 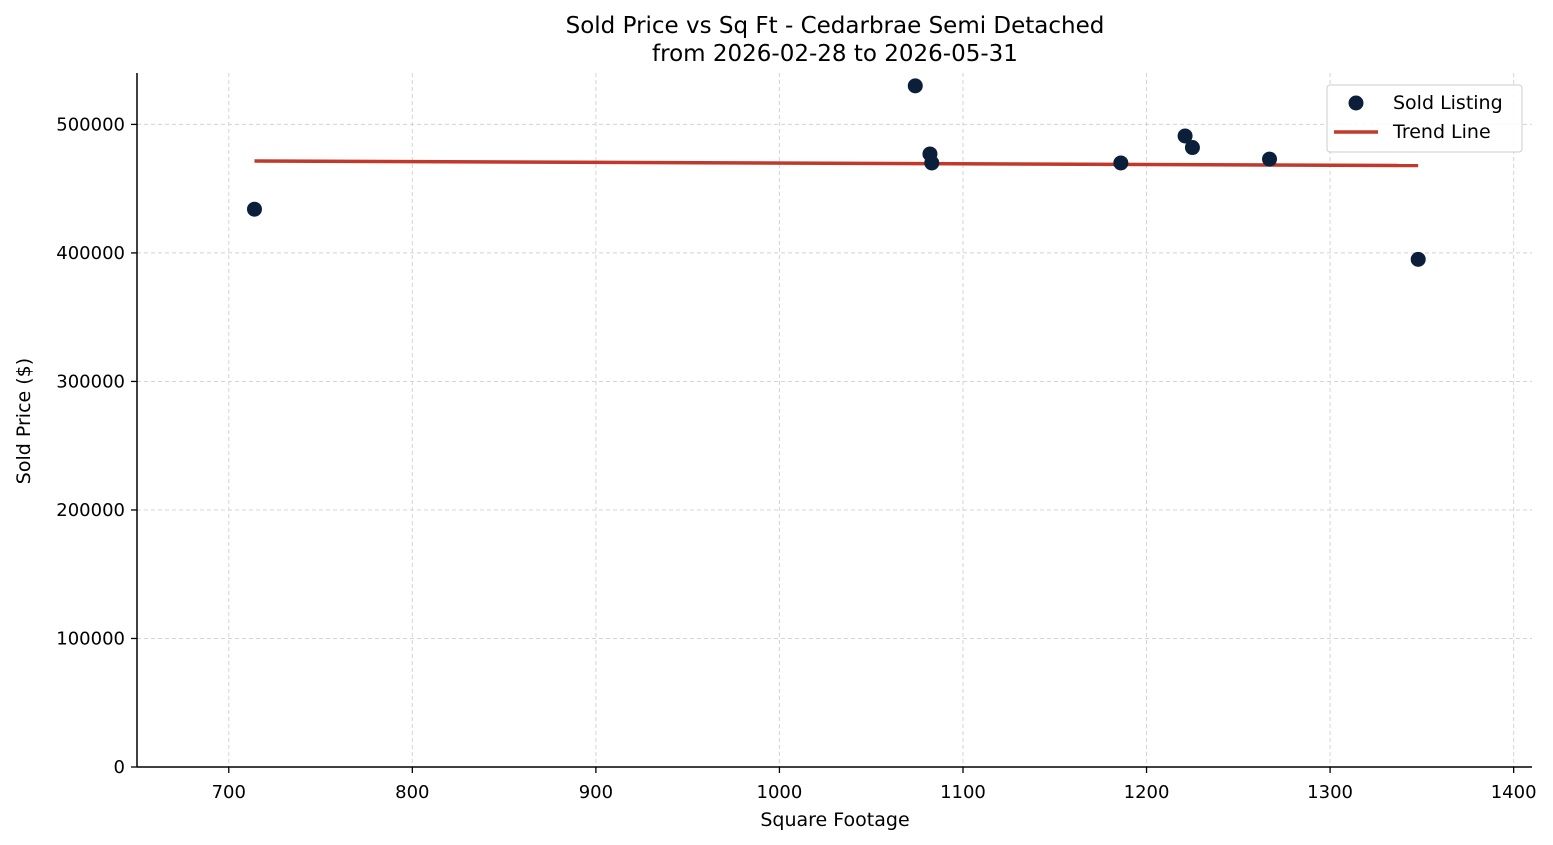 I want to click on x-tick-label-4: 1100, so click(x=963, y=792).